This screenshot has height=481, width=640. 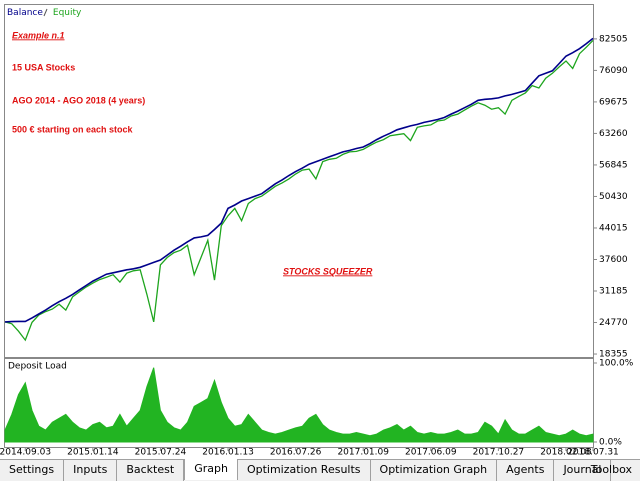 I want to click on area, so click(x=299, y=405).